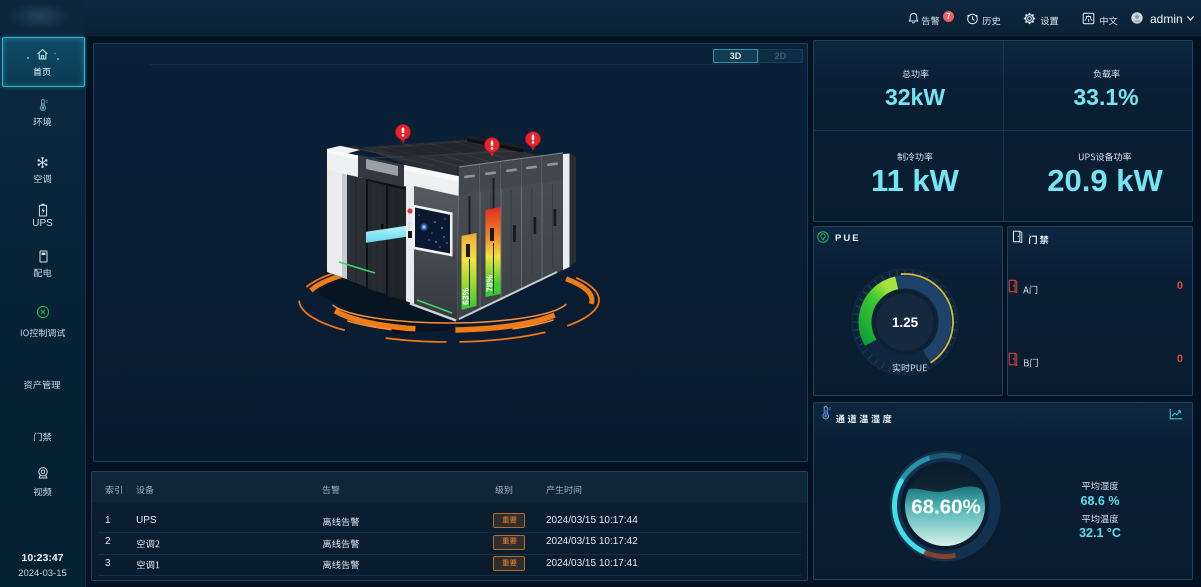 This screenshot has width=1201, height=587. What do you see at coordinates (905, 322) in the screenshot?
I see `svg-text: 1.25` at bounding box center [905, 322].